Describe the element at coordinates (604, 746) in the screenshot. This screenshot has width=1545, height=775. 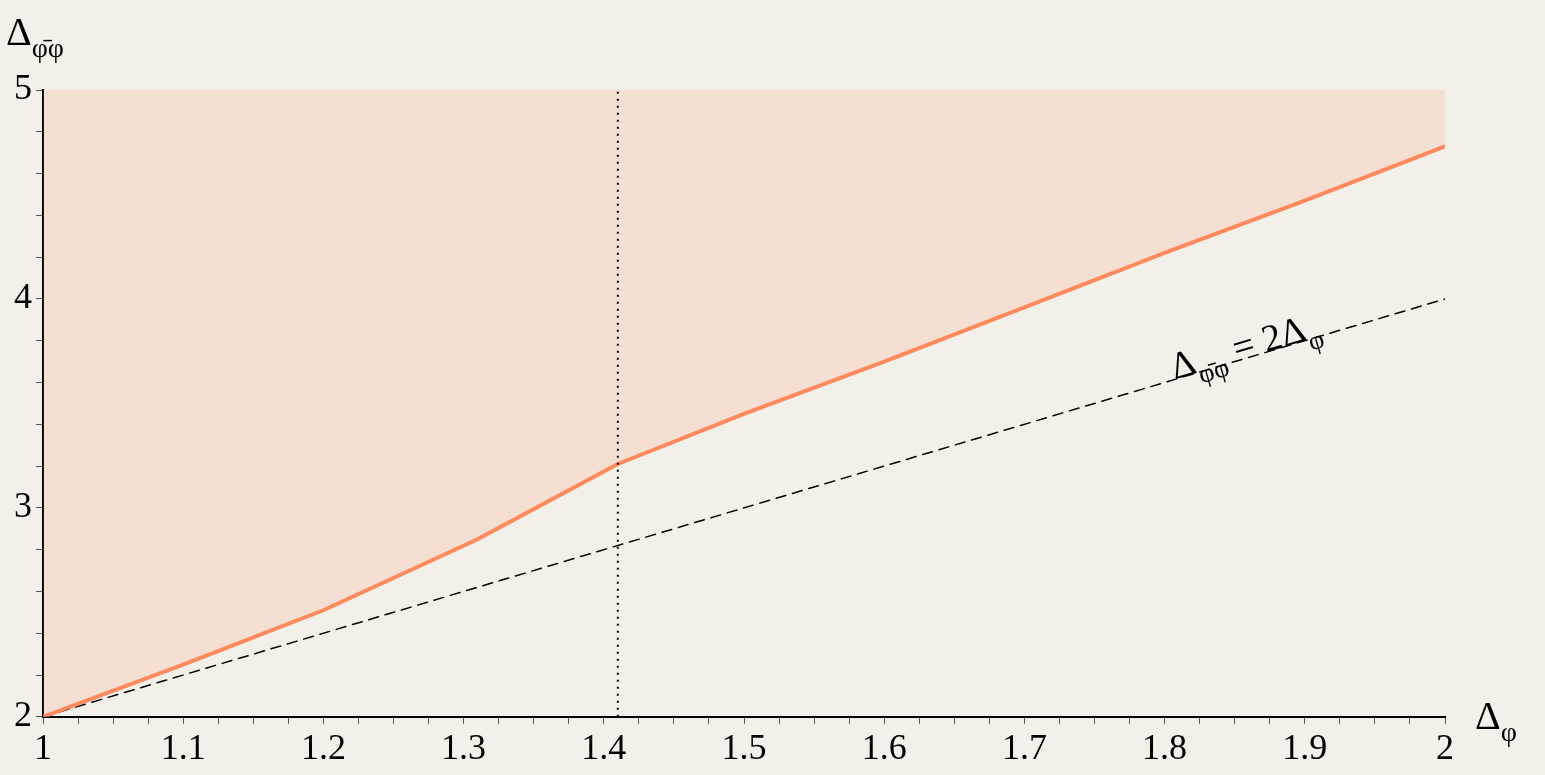
I see `x-tick-label: 1.4` at that location.